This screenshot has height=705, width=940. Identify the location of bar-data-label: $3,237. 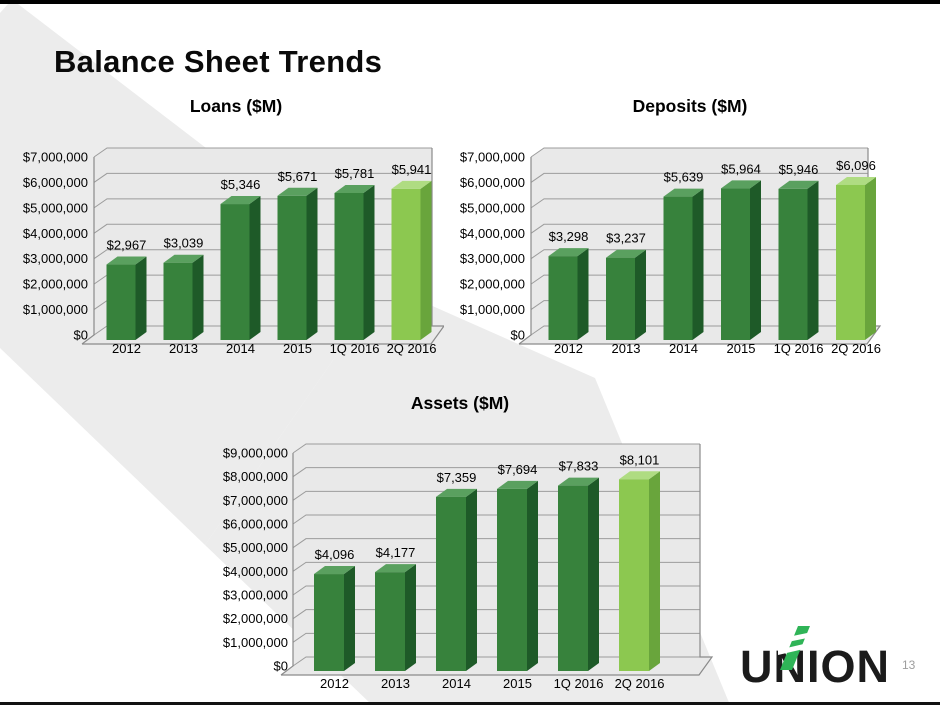
(626, 238).